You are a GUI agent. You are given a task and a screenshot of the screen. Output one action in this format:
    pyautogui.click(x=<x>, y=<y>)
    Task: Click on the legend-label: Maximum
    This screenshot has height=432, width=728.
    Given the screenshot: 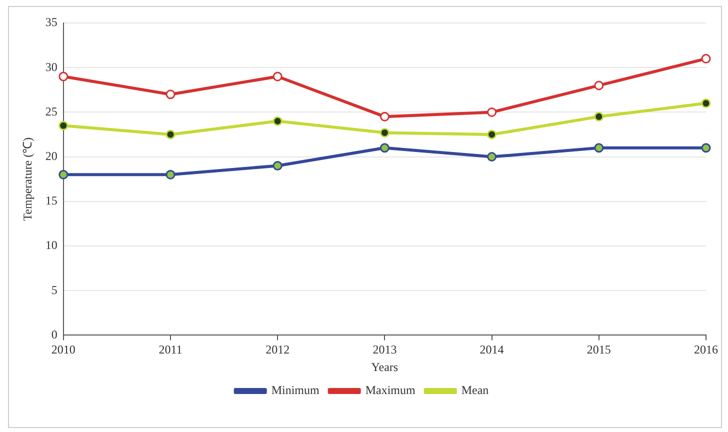 What is the action you would take?
    pyautogui.click(x=390, y=390)
    